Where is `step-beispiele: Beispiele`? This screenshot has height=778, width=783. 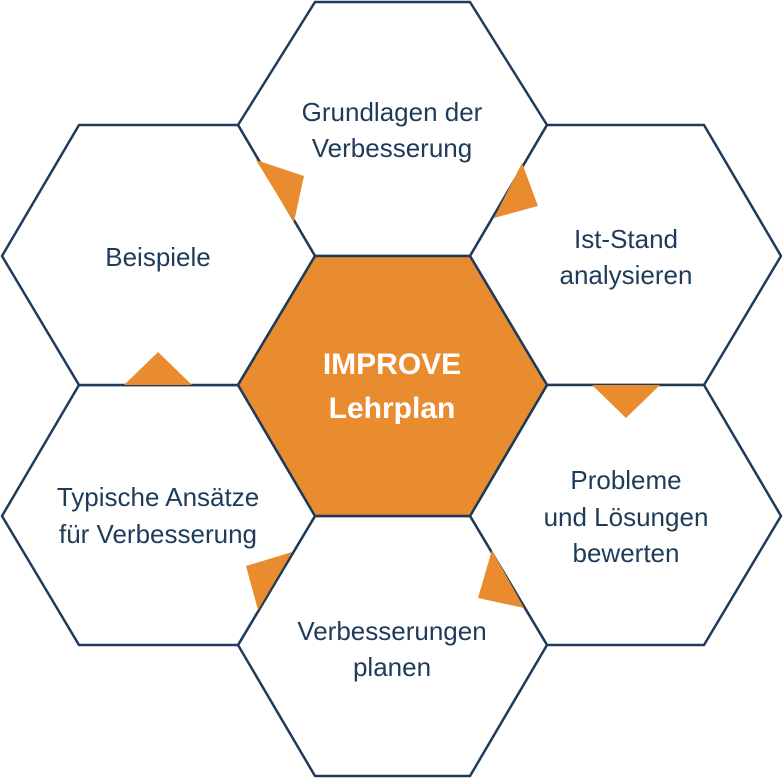 step-beispiele: Beispiele is located at coordinates (158, 257).